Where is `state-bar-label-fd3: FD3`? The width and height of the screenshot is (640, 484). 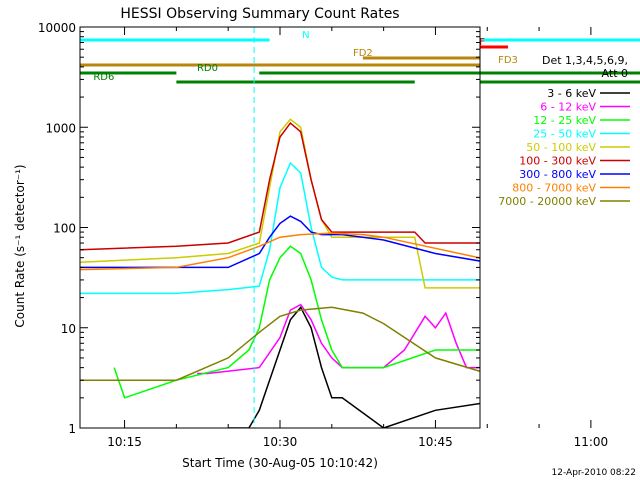 state-bar-label-fd3: FD3 is located at coordinates (508, 60).